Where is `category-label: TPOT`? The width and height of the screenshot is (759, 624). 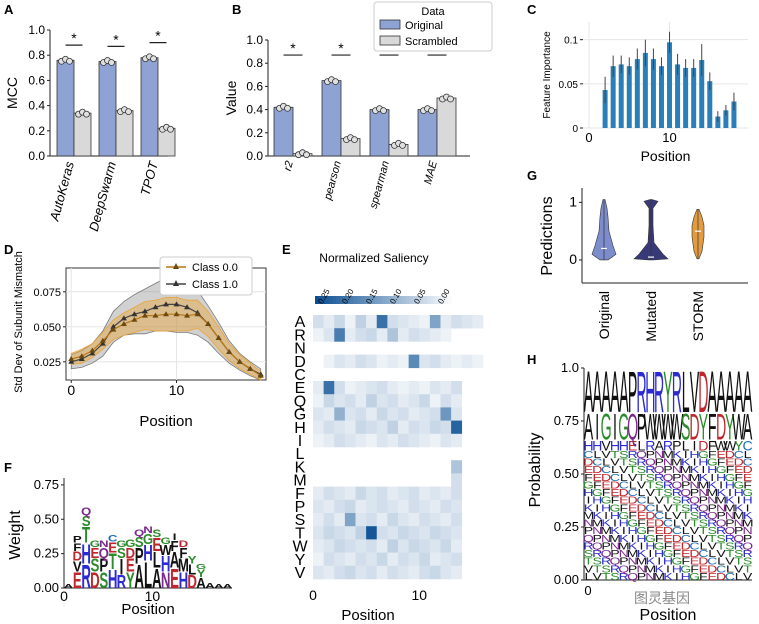
category-label: TPOT is located at coordinates (149, 178).